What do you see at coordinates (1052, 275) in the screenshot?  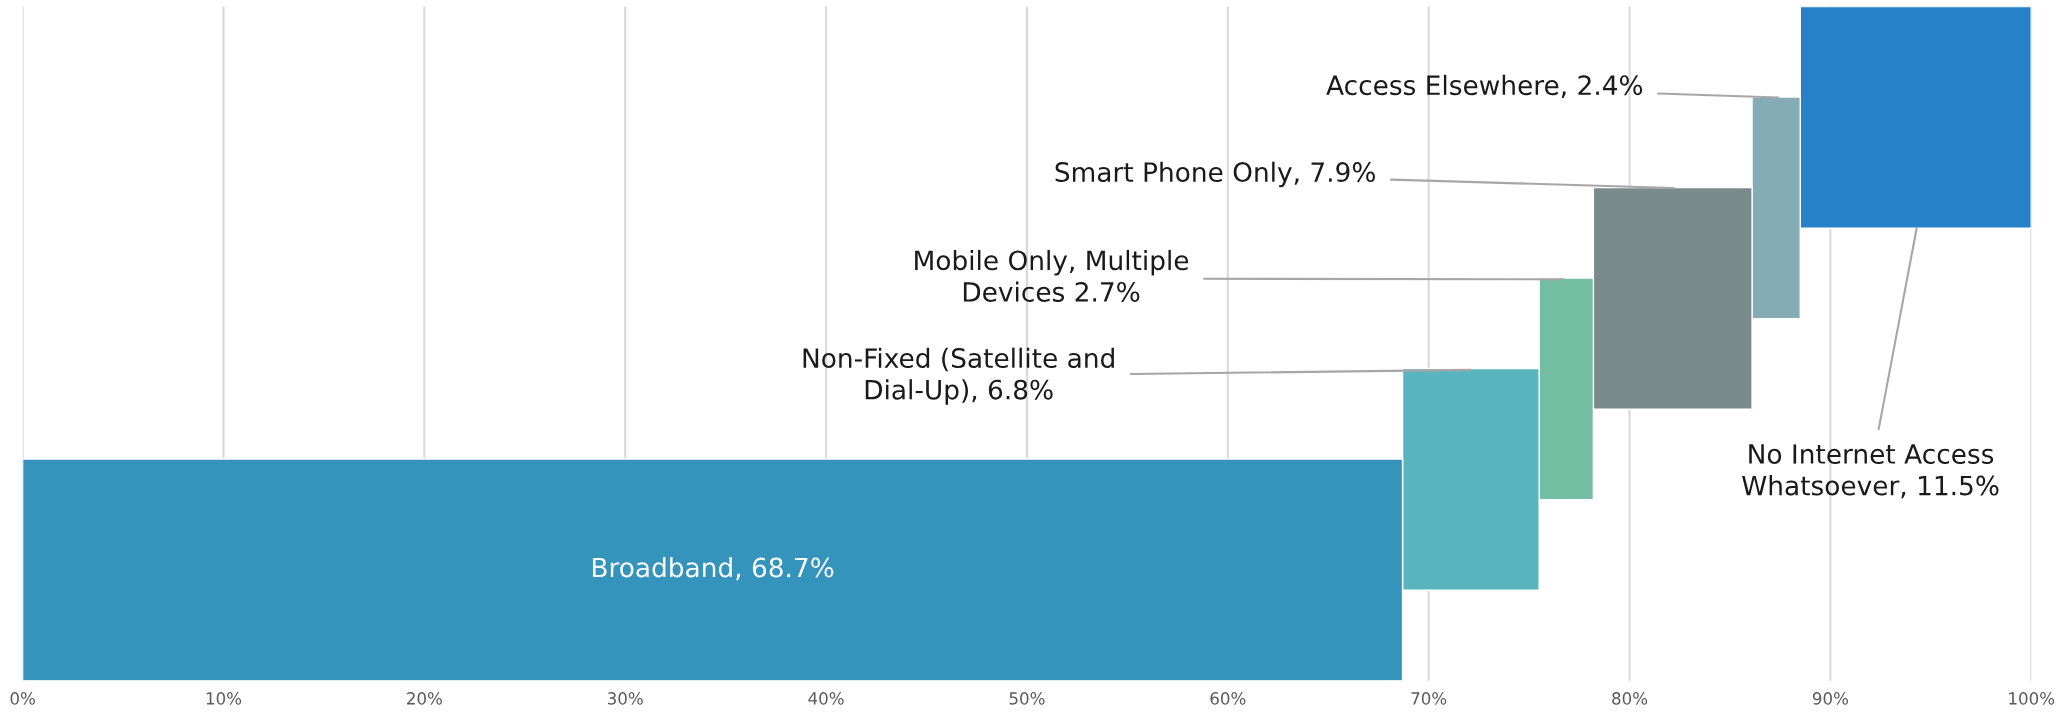 I see `data-label: Mobile Only, Multiple Devices 2.7%` at bounding box center [1052, 275].